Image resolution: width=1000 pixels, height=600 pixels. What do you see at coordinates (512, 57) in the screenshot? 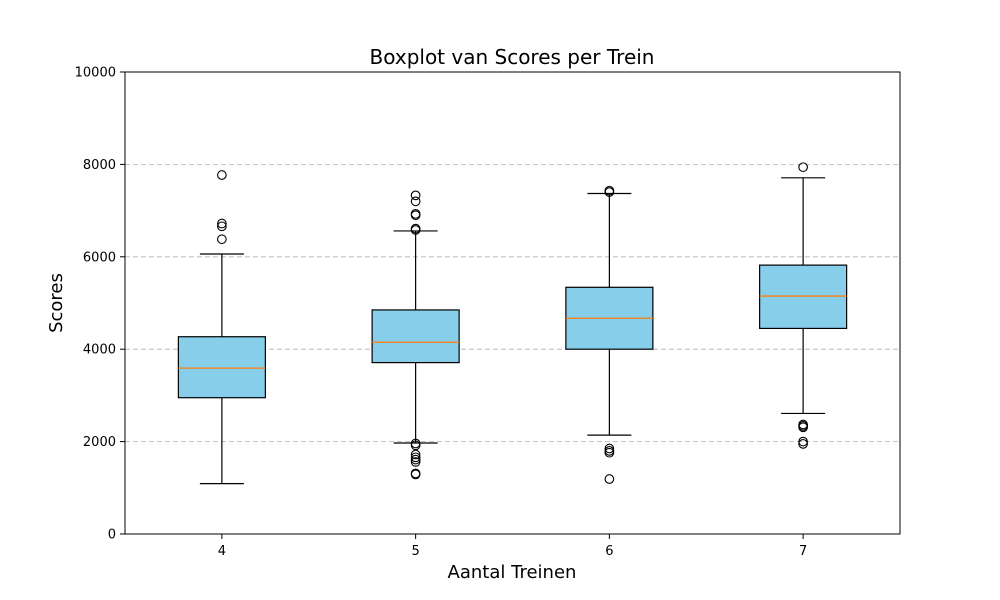
I see `chart-title: Boxplot van Scores per Trein` at bounding box center [512, 57].